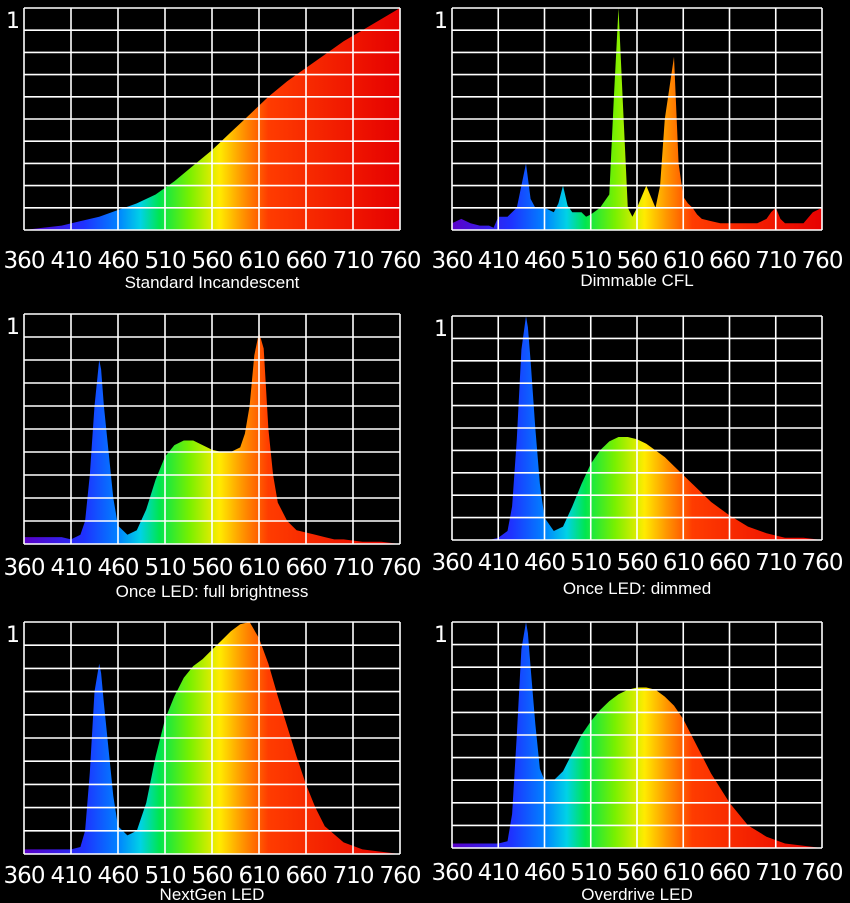  I want to click on panel-caption: Overdrive LED, so click(636, 894).